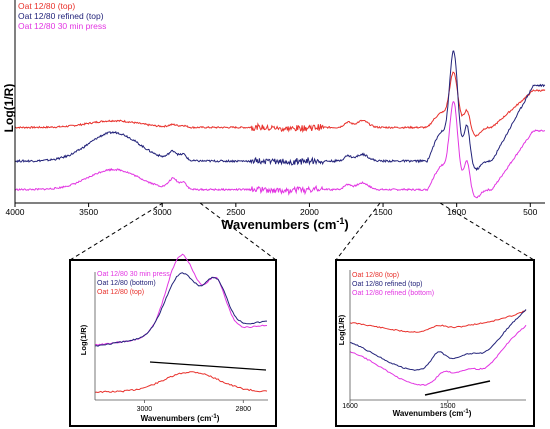 Image resolution: width=550 pixels, height=429 pixels. I want to click on main-y-axis-label: Log(1/R), so click(9, 108).